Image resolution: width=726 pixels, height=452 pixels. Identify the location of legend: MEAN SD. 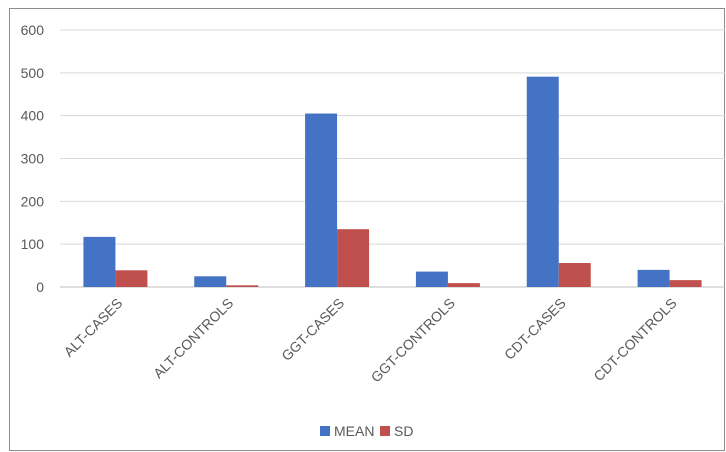
(366, 431).